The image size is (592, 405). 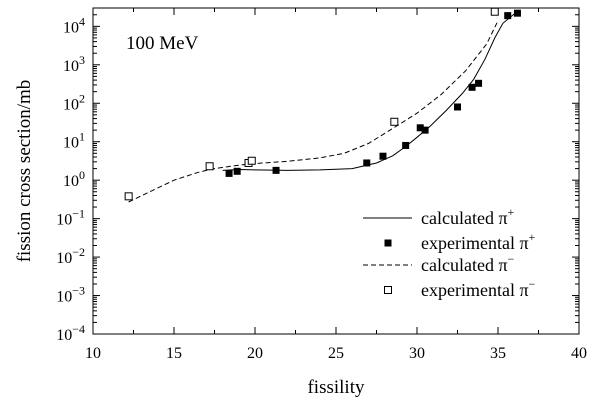 What do you see at coordinates (70, 295) in the screenshot?
I see `y-tick-label: 10⁻³` at bounding box center [70, 295].